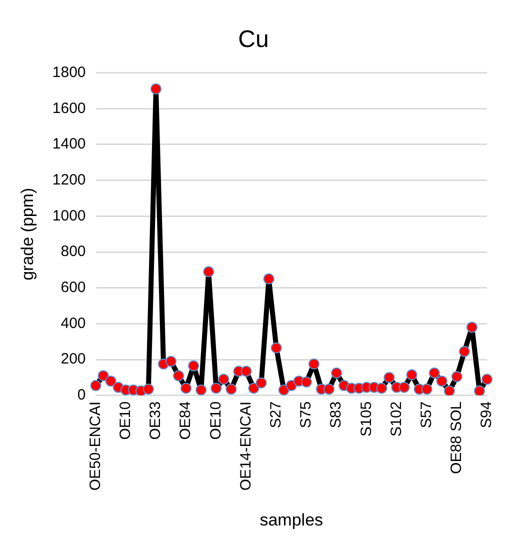  Describe the element at coordinates (487, 414) in the screenshot. I see `x-tick-label: S94` at that location.